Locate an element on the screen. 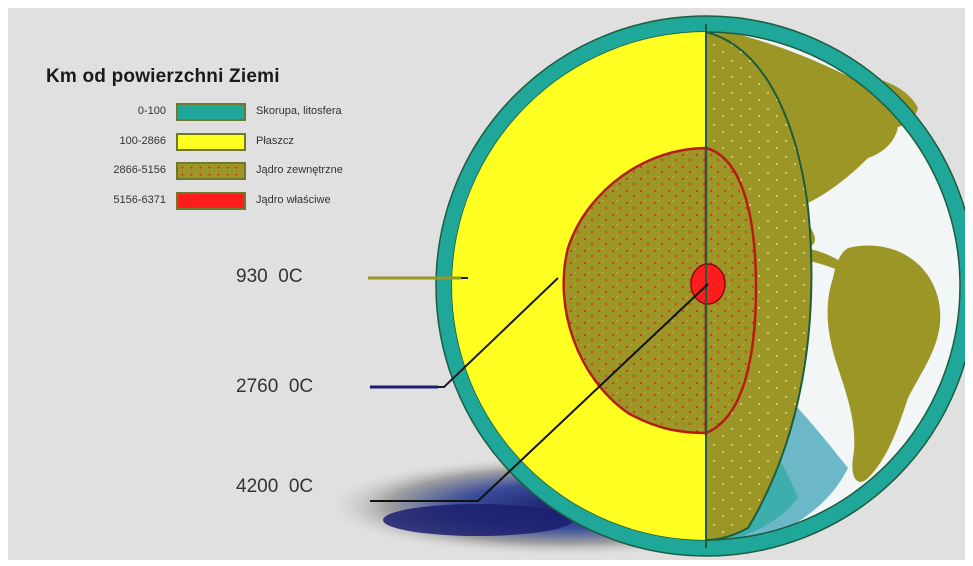 The image size is (973, 566). legend-swatch-mantle is located at coordinates (211, 142).